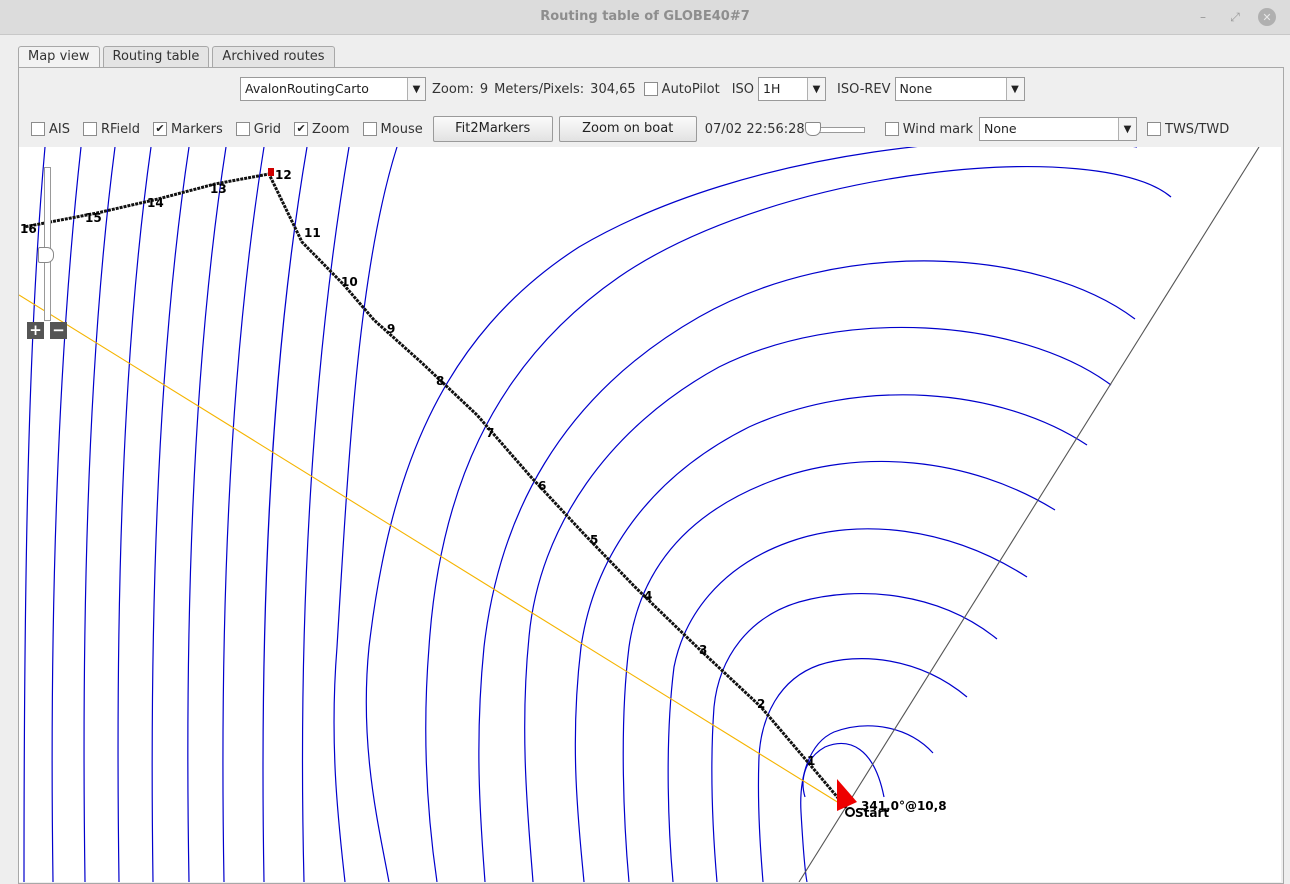  What do you see at coordinates (743, 89) in the screenshot?
I see `iso-label: ISO` at bounding box center [743, 89].